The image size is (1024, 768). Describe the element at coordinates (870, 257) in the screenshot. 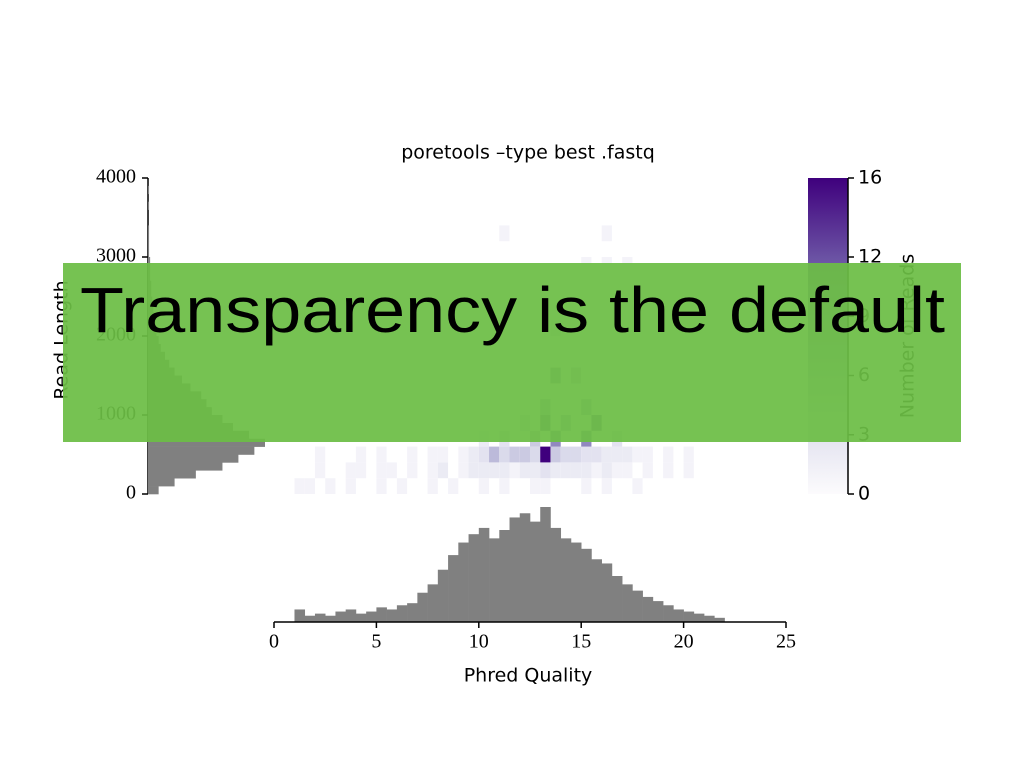

I see `colorbar-tick-label: 12` at that location.